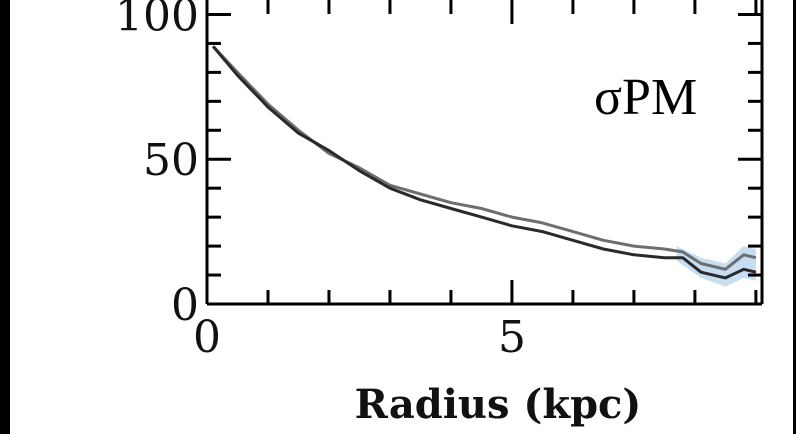 This screenshot has width=796, height=434. Describe the element at coordinates (512, 337) in the screenshot. I see `x-tick-label: 5` at that location.